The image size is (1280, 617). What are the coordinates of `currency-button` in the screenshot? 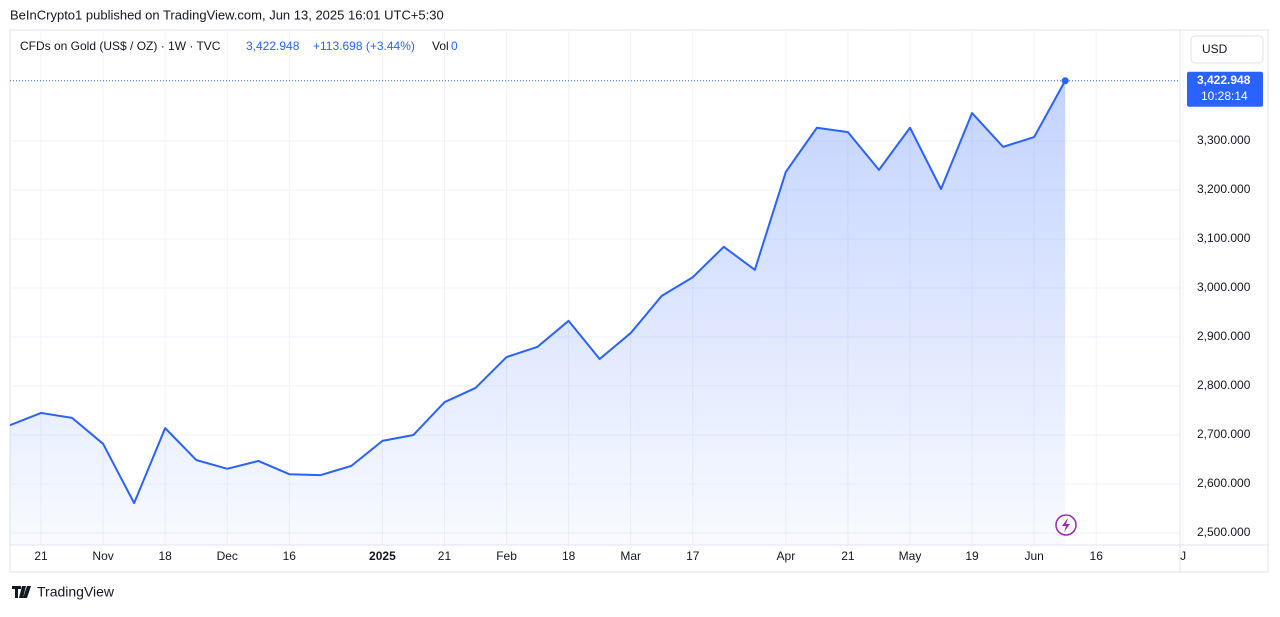 It's located at (1227, 49).